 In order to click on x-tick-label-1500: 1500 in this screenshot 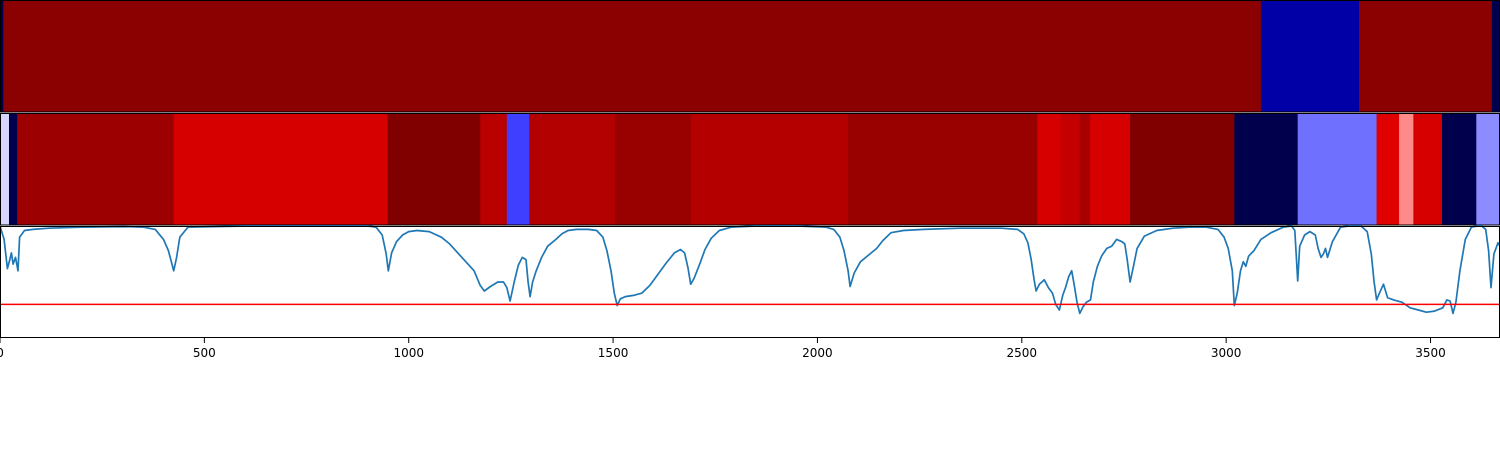, I will do `click(613, 353)`.